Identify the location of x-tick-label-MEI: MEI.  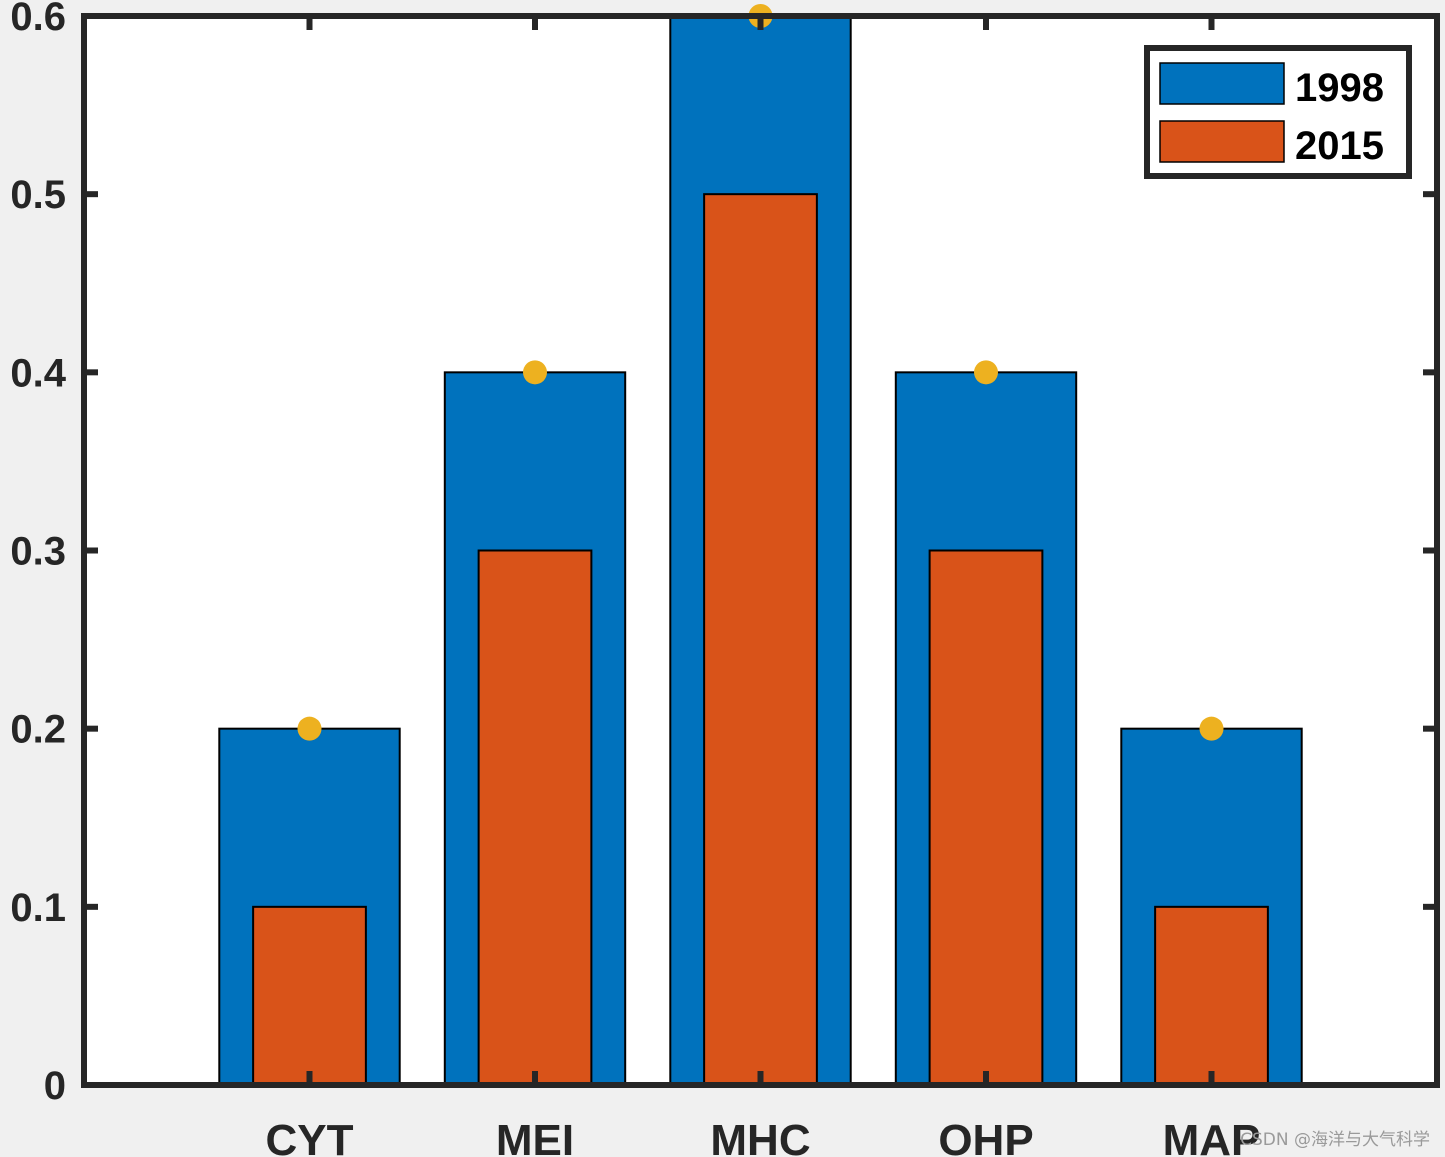
(535, 1136).